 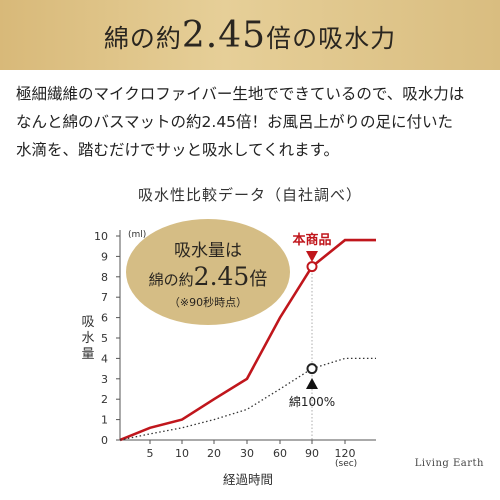 I want to click on y-tick-label: 9, so click(x=104, y=256).